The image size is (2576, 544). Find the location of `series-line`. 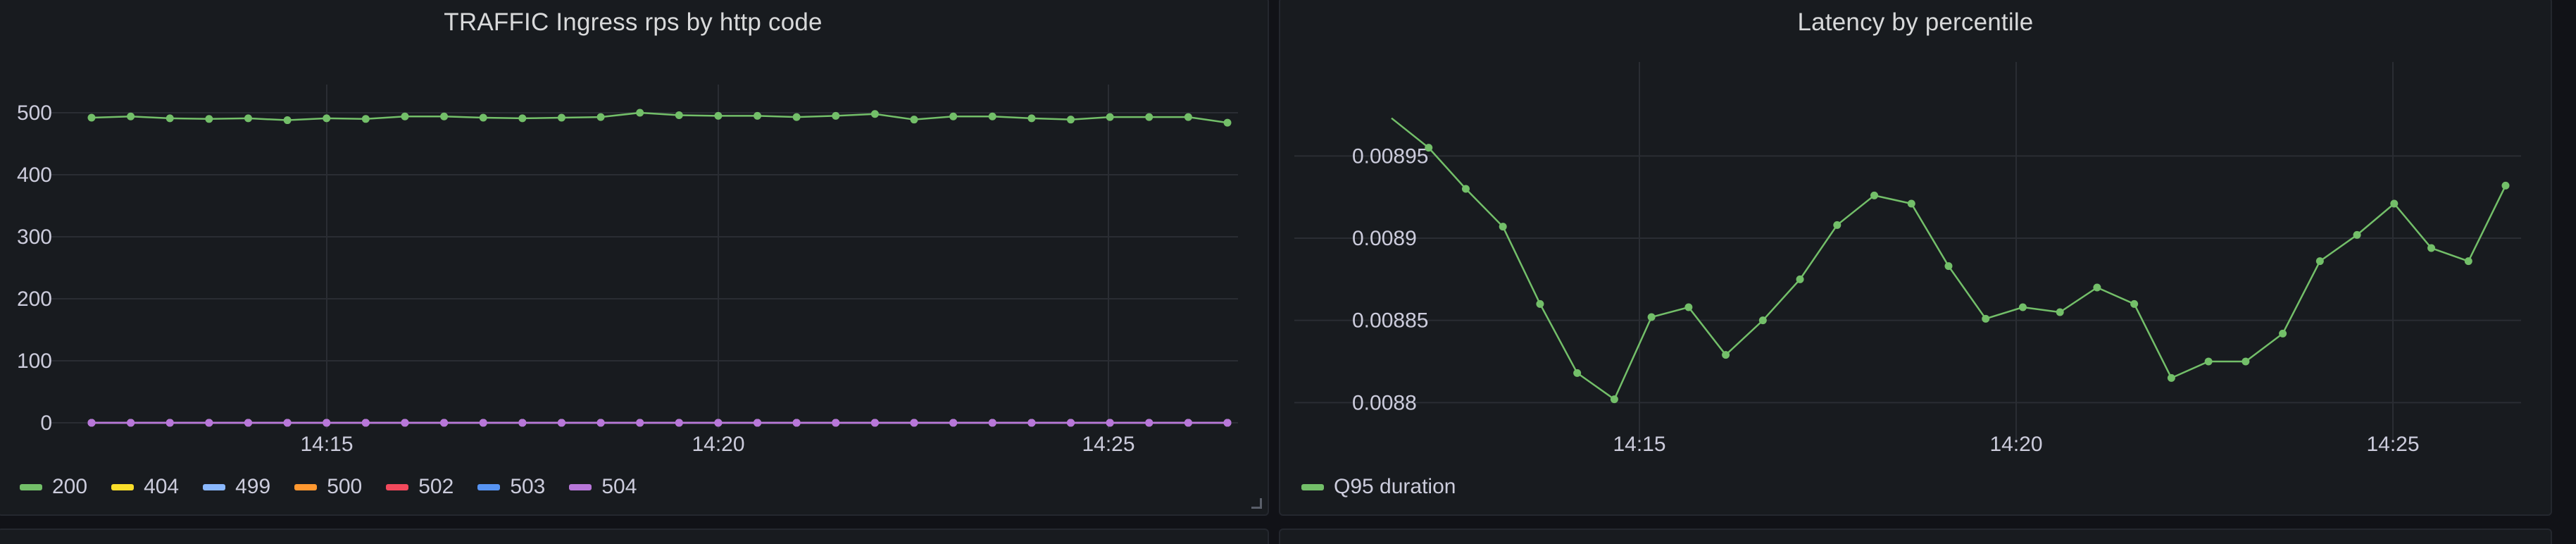

series-line is located at coordinates (659, 117).